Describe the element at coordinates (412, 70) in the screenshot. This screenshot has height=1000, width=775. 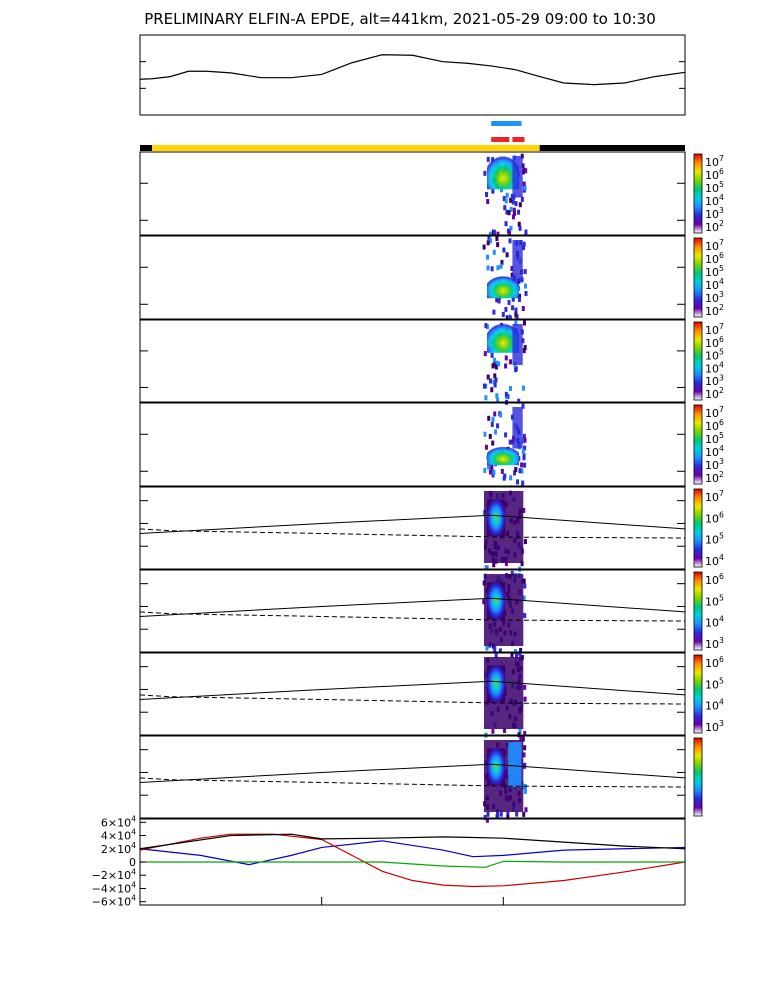
I see `proxy-ae-line` at that location.